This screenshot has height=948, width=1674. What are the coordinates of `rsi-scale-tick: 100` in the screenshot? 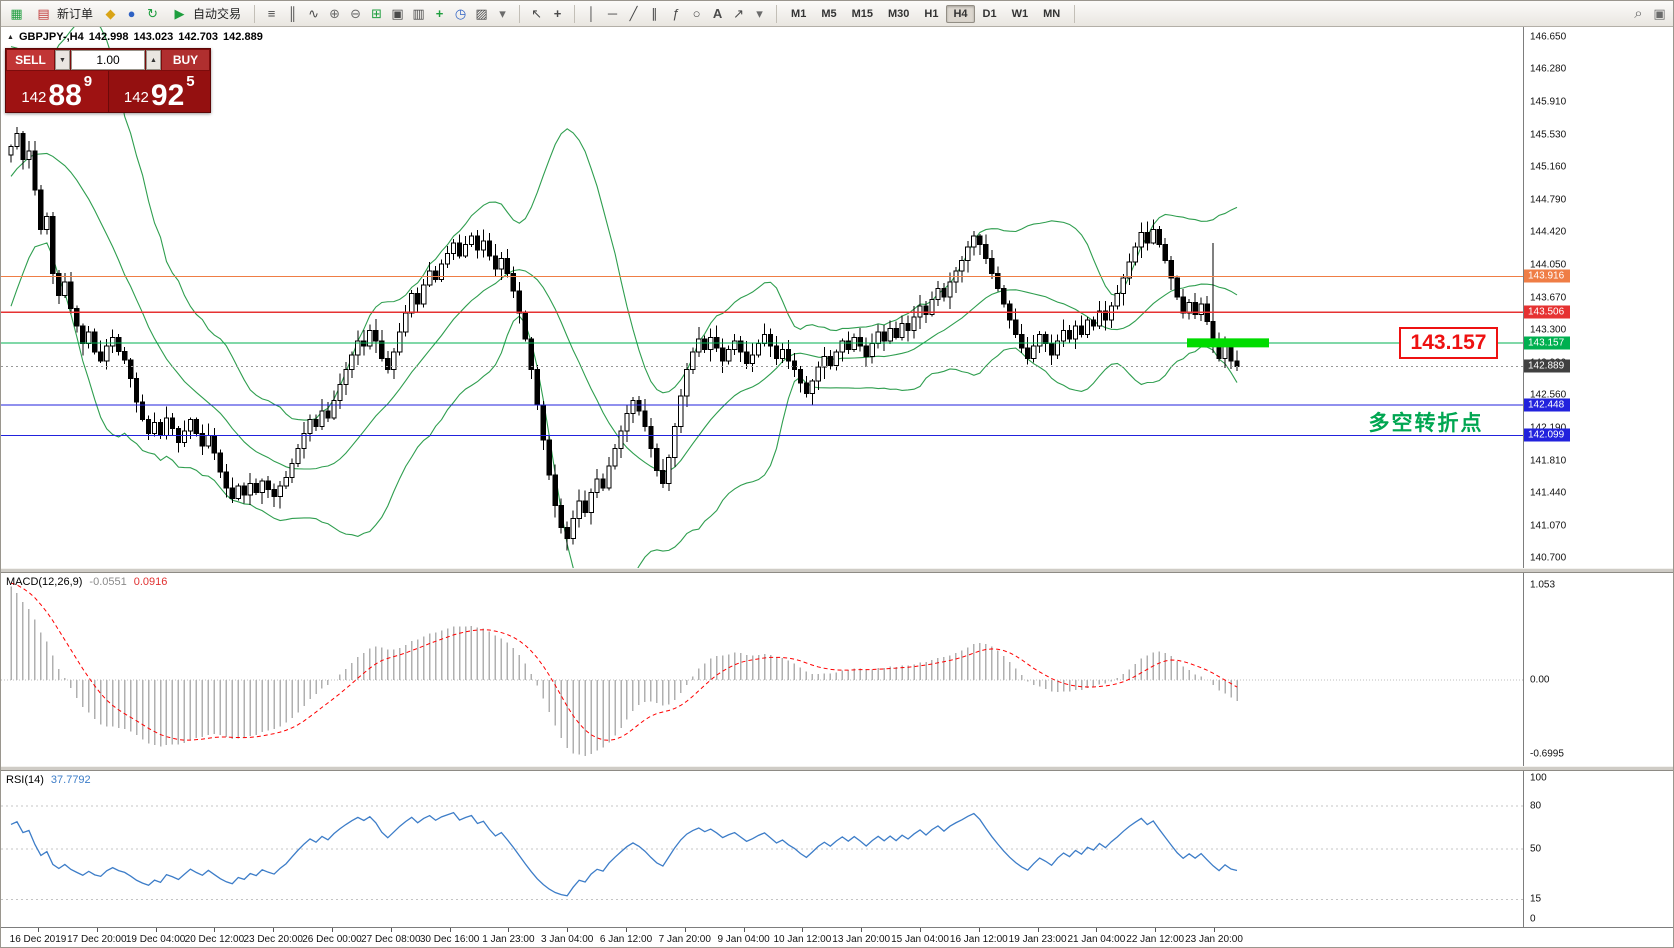 It's located at (1538, 778).